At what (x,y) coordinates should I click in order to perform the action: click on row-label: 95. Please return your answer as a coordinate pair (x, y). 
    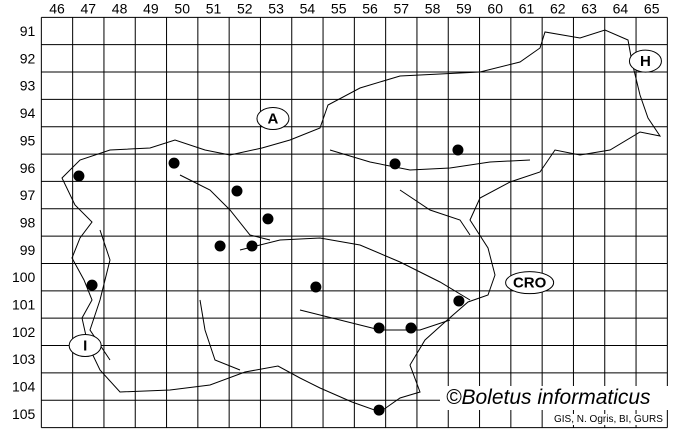
    Looking at the image, I should click on (28, 140).